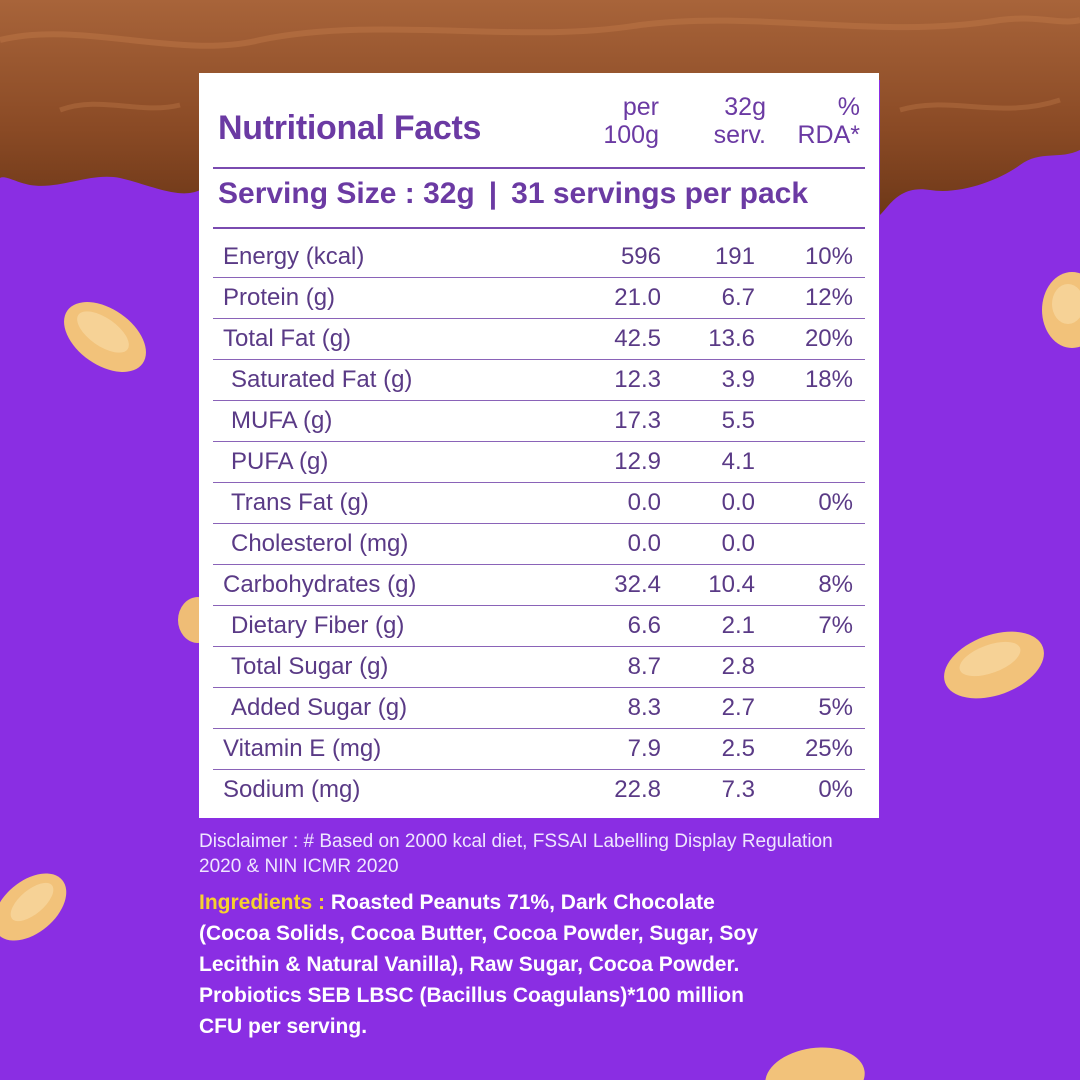 Image resolution: width=1080 pixels, height=1080 pixels. Describe the element at coordinates (640, 256) in the screenshot. I see `value-per-100g: 596` at that location.